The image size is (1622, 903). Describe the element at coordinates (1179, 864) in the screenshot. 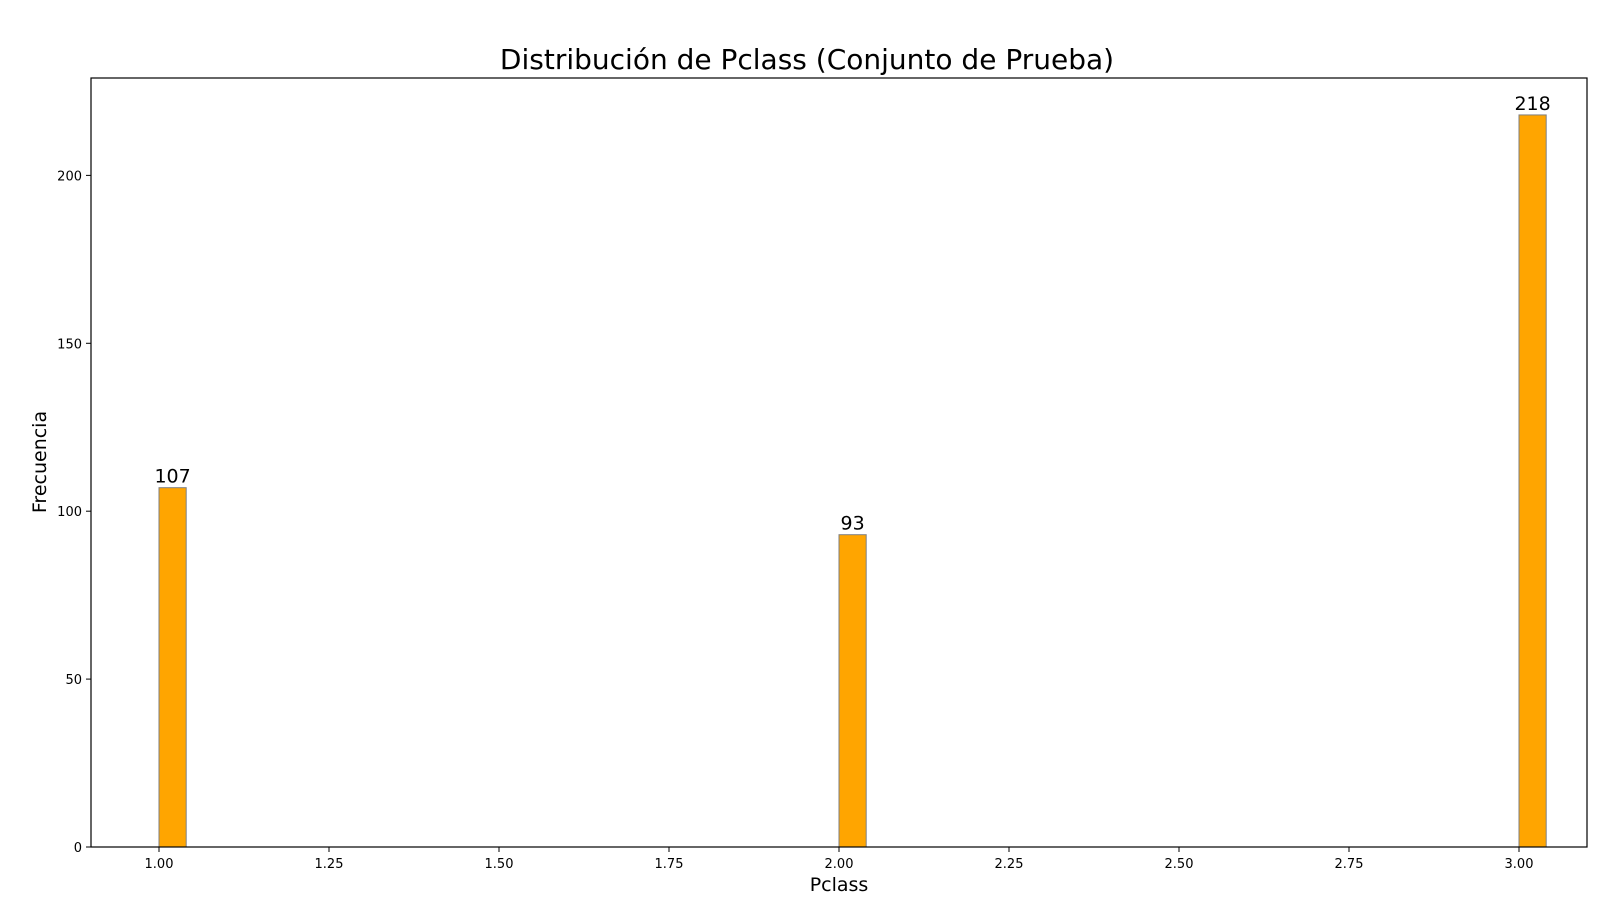

I see `x-tick-label: 2.50` at that location.